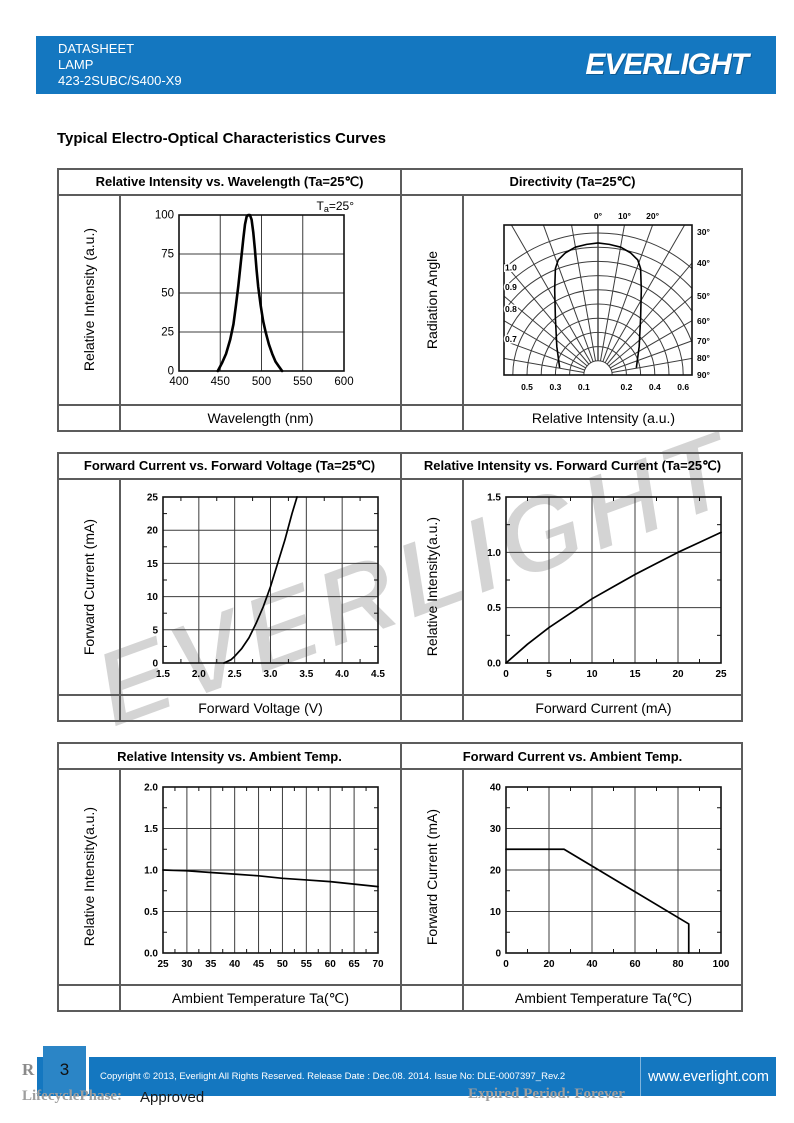 This screenshot has width=794, height=1123. What do you see at coordinates (603, 708) in the screenshot?
I see `x-axis-label: Forward Current (mA)` at bounding box center [603, 708].